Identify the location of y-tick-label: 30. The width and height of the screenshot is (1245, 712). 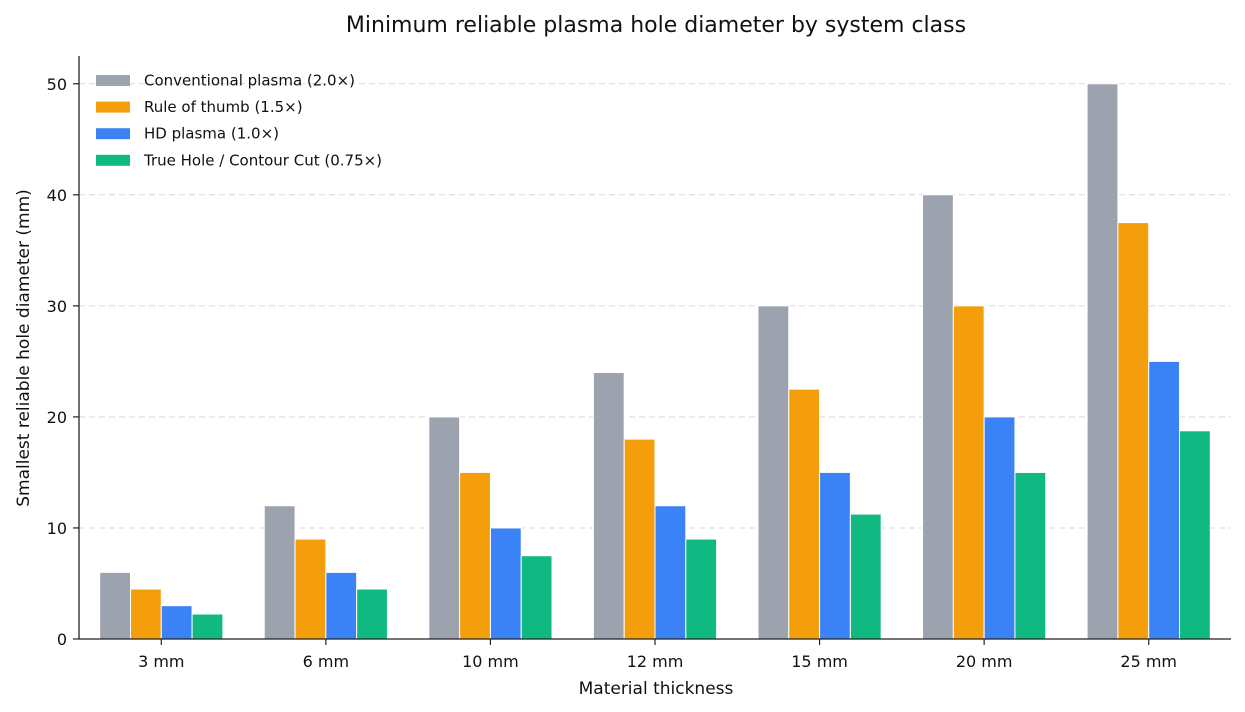
(57, 306).